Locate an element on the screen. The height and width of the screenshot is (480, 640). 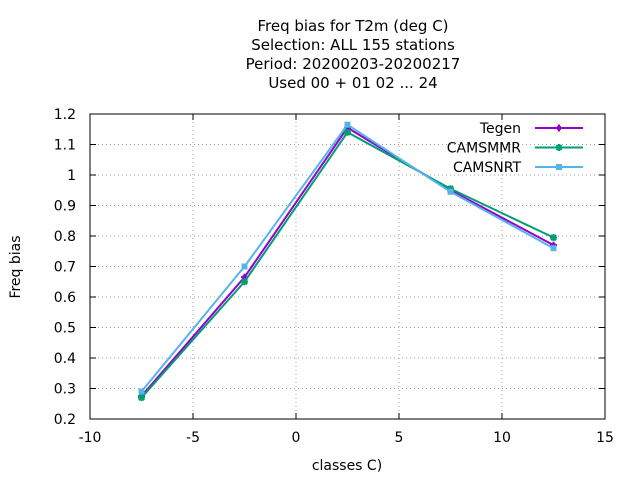
legend-item: CAMSMMR is located at coordinates (515, 149).